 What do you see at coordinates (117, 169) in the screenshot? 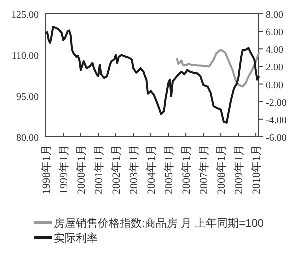
I see `x-tick-label: 2002年1月` at bounding box center [117, 169].